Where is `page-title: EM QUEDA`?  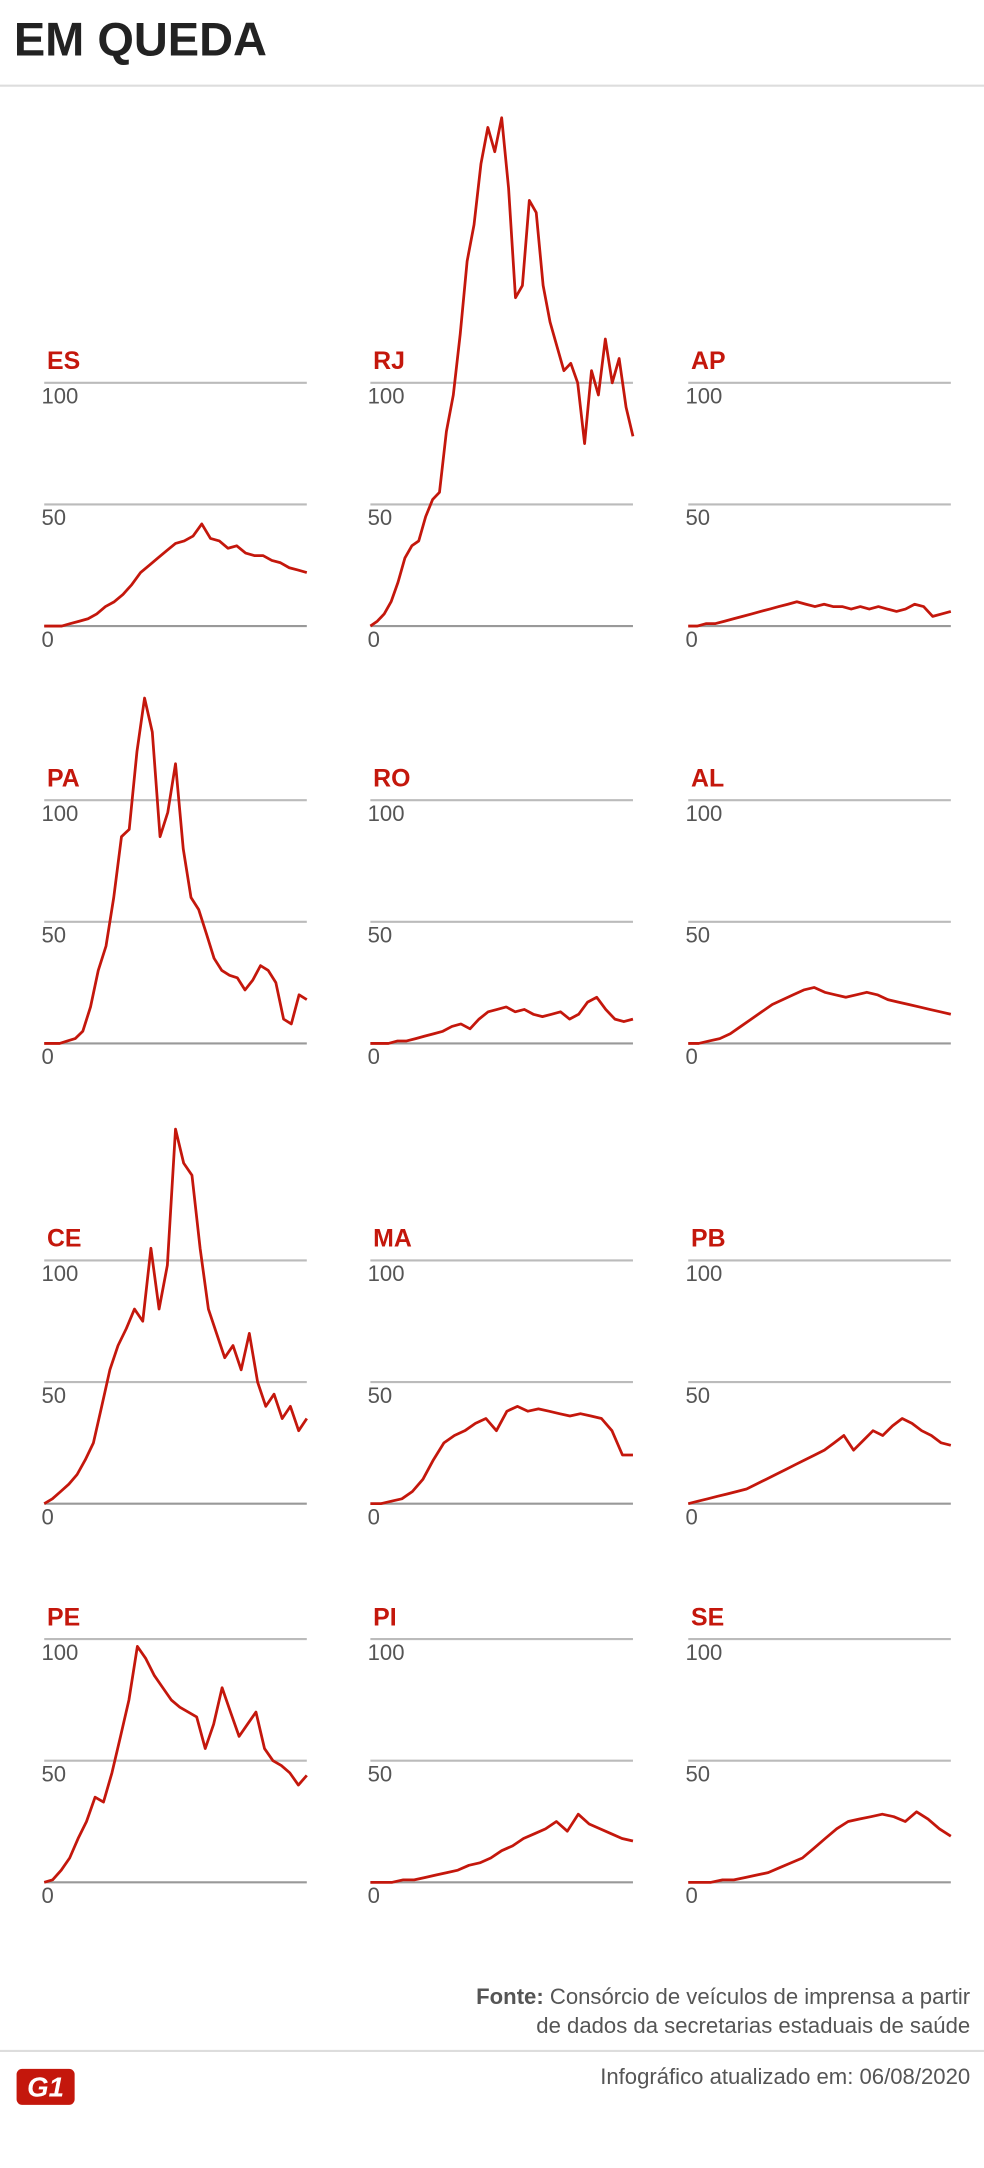
page-title: EM QUEDA is located at coordinates (140, 38).